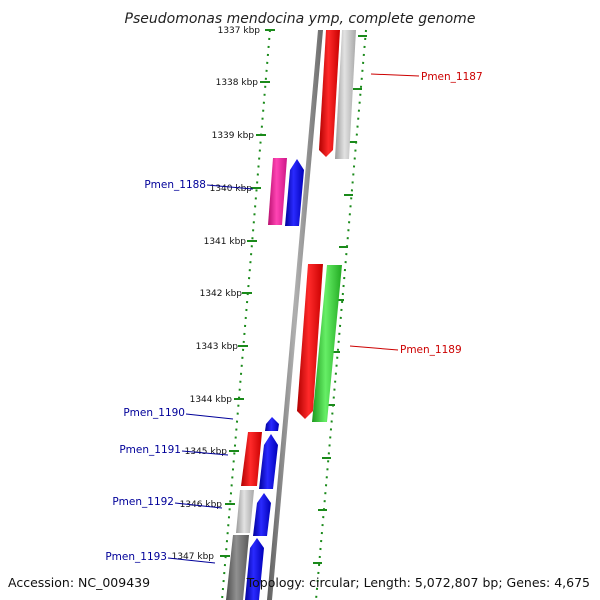 The width and height of the screenshot is (600, 600). Describe the element at coordinates (262, 514) in the screenshot. I see `gene-pmen-1192-blue` at that location.